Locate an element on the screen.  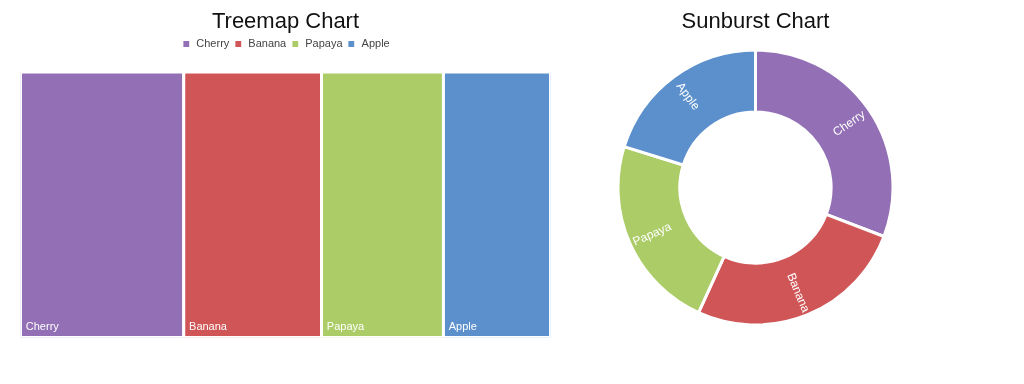
chart-title: Sunburst Chart is located at coordinates (755, 20).